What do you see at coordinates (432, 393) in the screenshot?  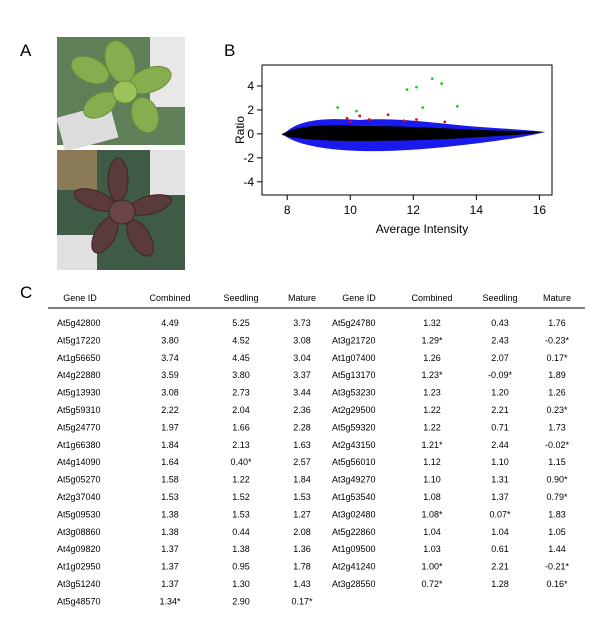 I see `ratio-cell: 1.23` at bounding box center [432, 393].